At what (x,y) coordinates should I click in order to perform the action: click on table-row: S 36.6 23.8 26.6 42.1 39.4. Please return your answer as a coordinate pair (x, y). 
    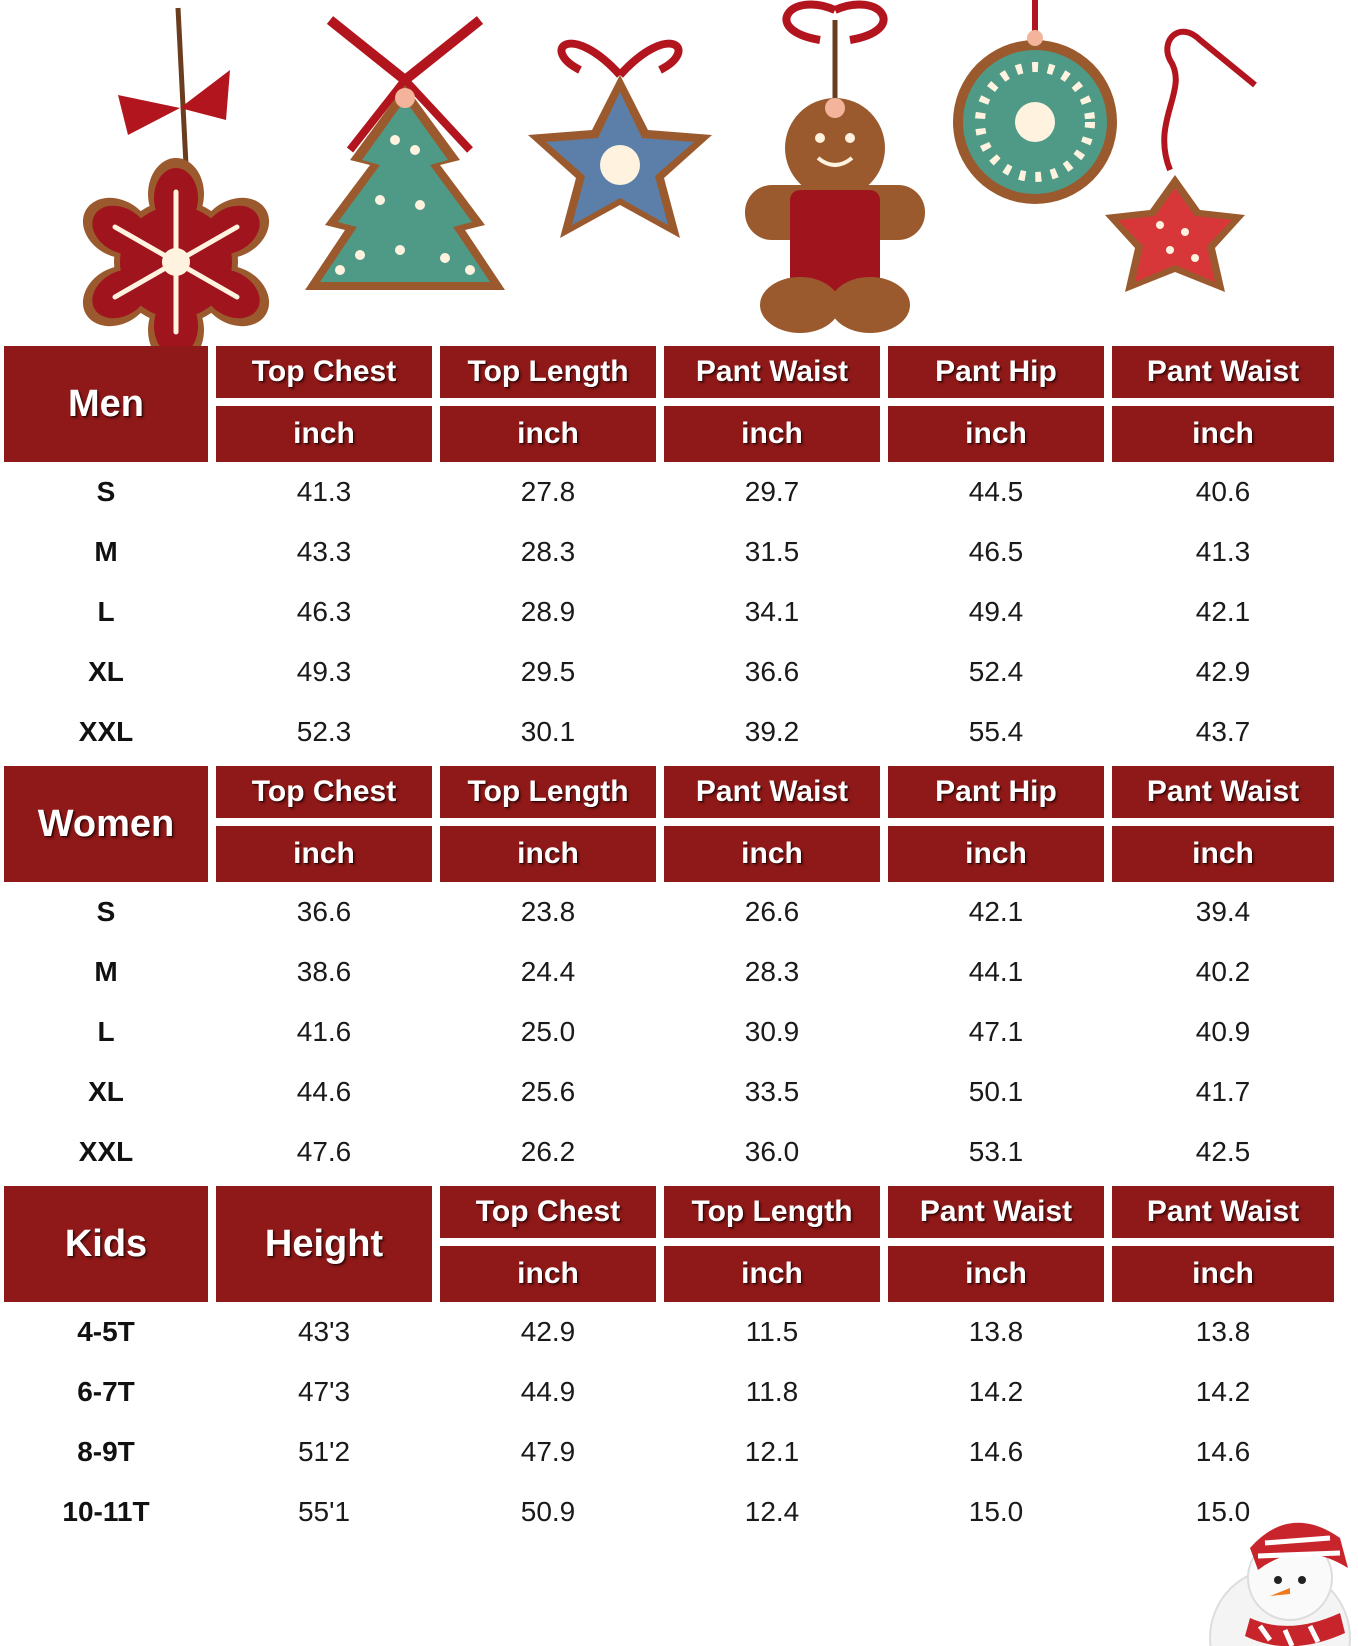
    Looking at the image, I should click on (669, 912).